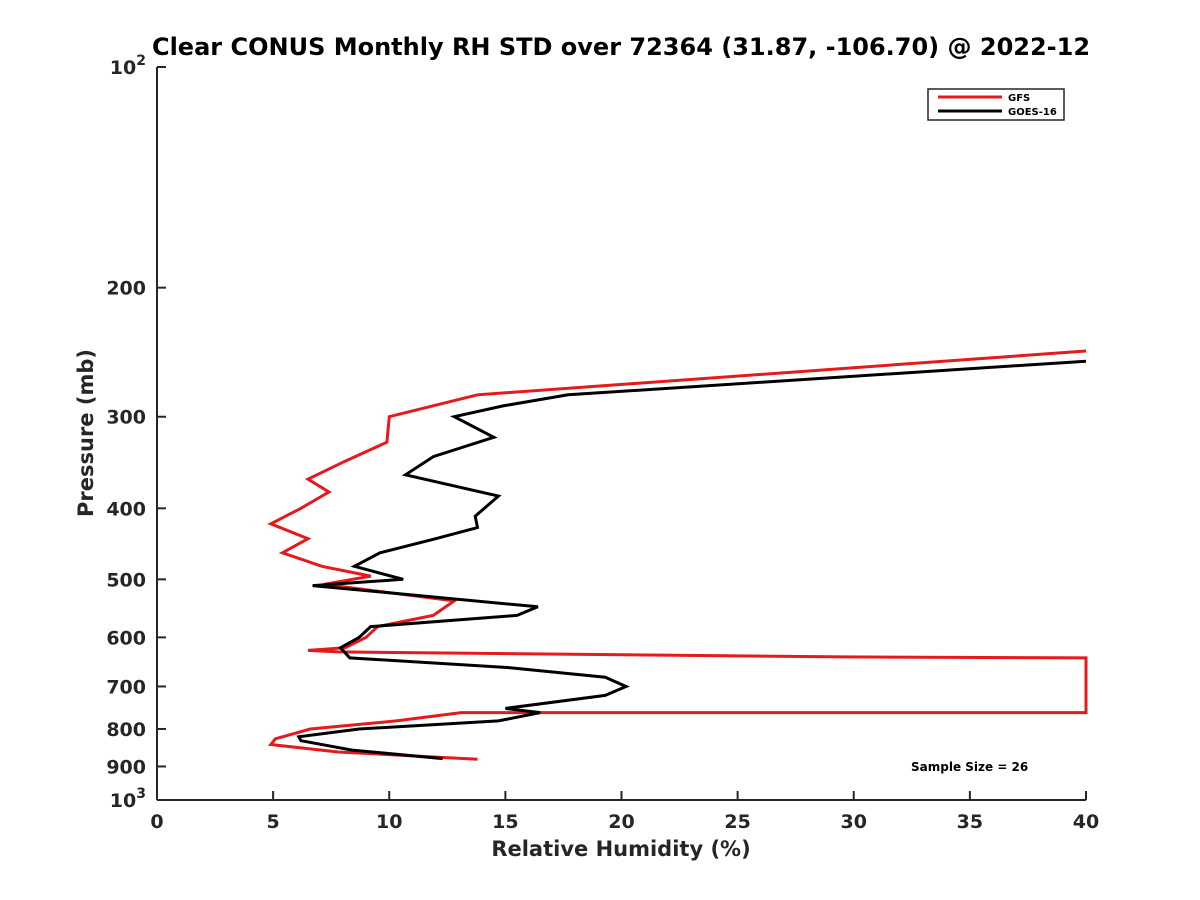  I want to click on x-tick-label: 5, so click(273, 822).